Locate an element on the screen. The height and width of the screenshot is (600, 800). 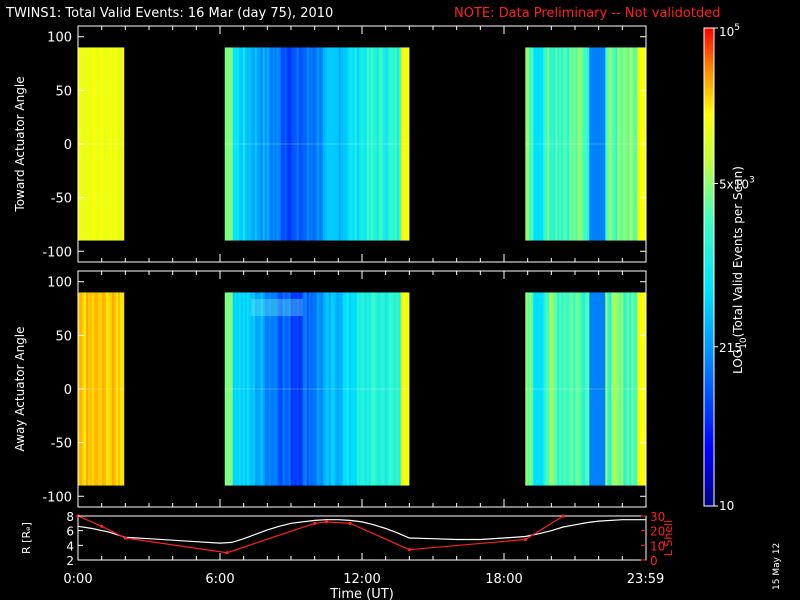
colorbar-tick-exp: 3 is located at coordinates (752, 180).